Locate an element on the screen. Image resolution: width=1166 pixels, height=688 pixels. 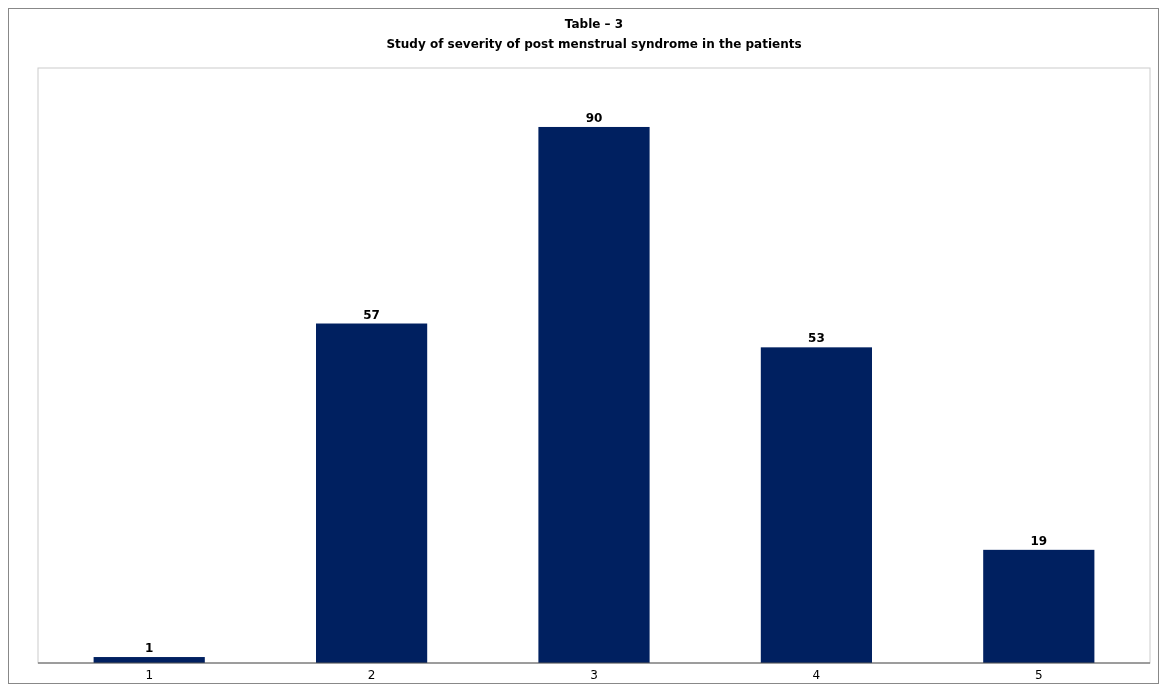
data-label: 19 is located at coordinates (1039, 540).